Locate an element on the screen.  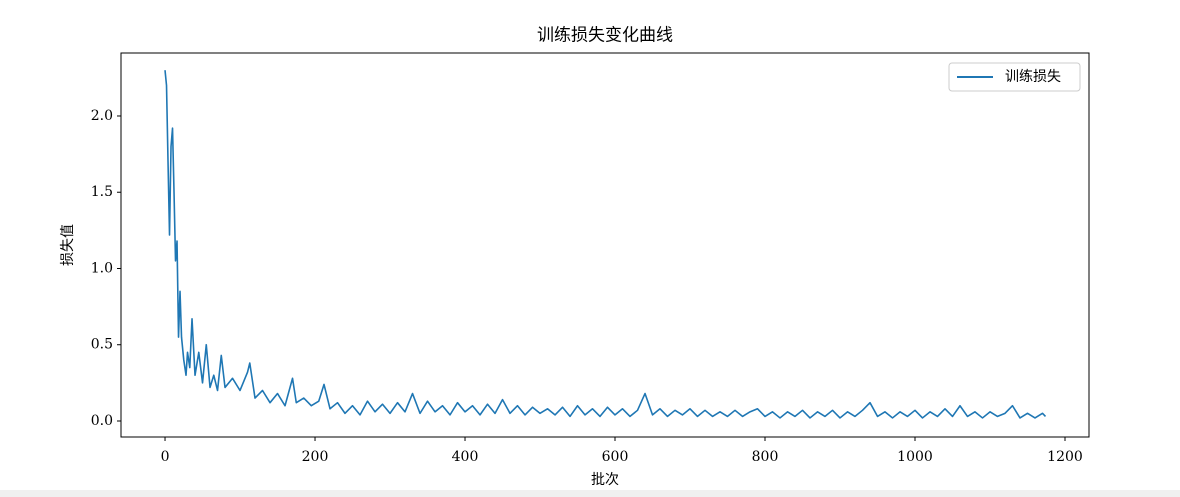
y-tick-label: 0.5 is located at coordinates (102, 345).